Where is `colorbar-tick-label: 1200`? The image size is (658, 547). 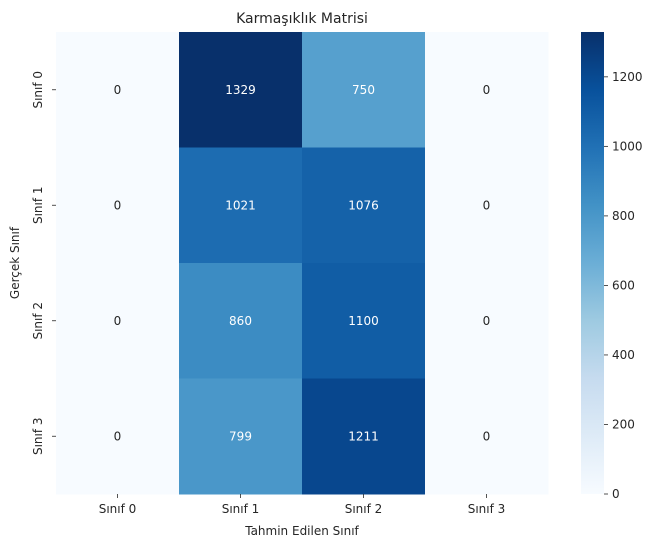
colorbar-tick-label: 1200 is located at coordinates (627, 77).